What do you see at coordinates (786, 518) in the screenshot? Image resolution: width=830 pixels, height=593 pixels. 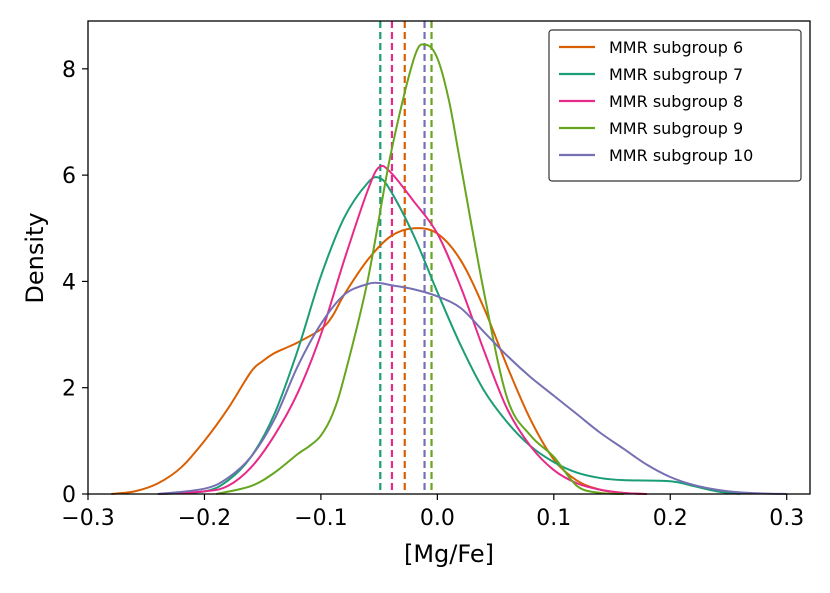 I see `x-tick-label: 0.3` at bounding box center [786, 518].